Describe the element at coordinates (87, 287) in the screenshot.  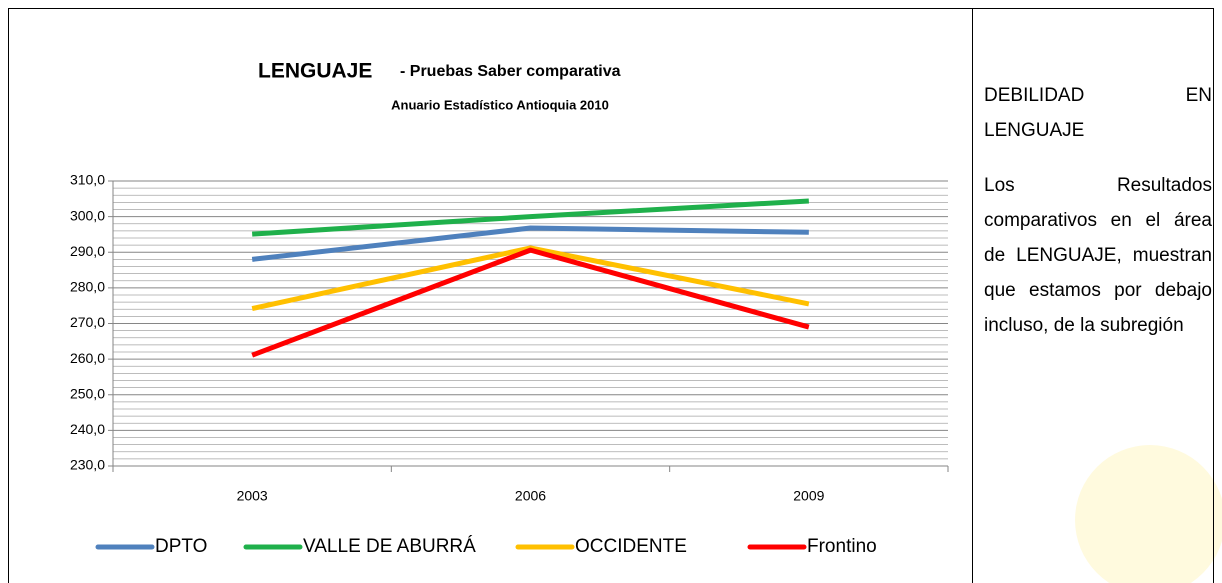
I see `y-tick-label: 280,0` at that location.